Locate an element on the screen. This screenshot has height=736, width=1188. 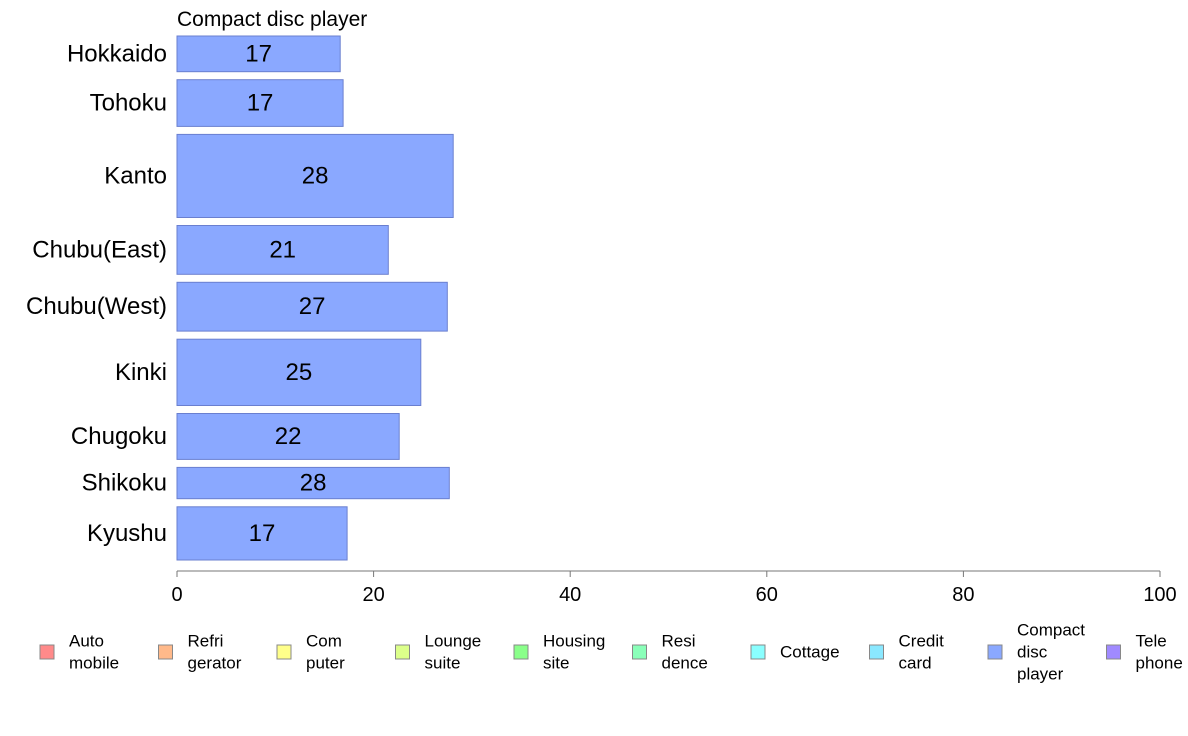
bar-chubu-east- is located at coordinates (282, 250).